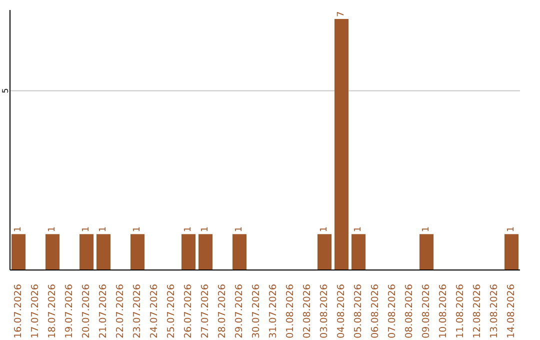 The image size is (540, 340). What do you see at coordinates (5, 91) in the screenshot?
I see `y-tick-label: 5` at bounding box center [5, 91].